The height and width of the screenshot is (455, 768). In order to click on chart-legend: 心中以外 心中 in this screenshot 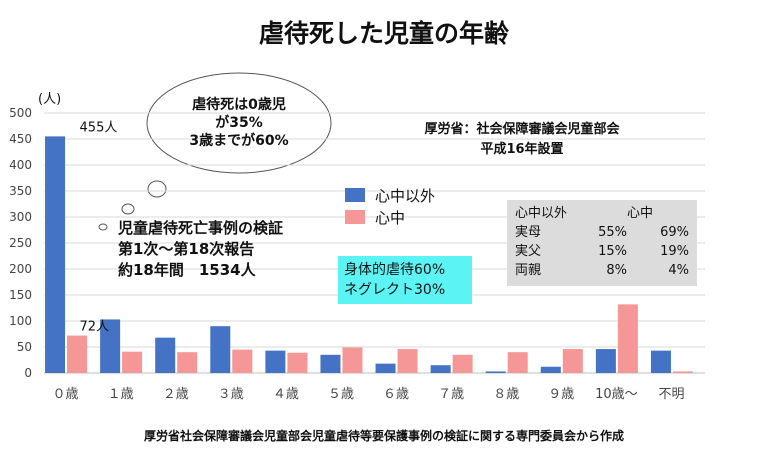, I will do `click(390, 206)`.